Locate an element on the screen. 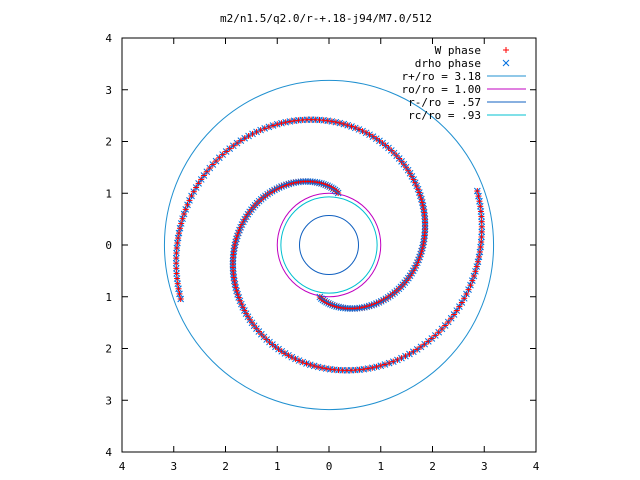 The height and width of the screenshot is (480, 640). x-tick-label: 2 is located at coordinates (432, 466).